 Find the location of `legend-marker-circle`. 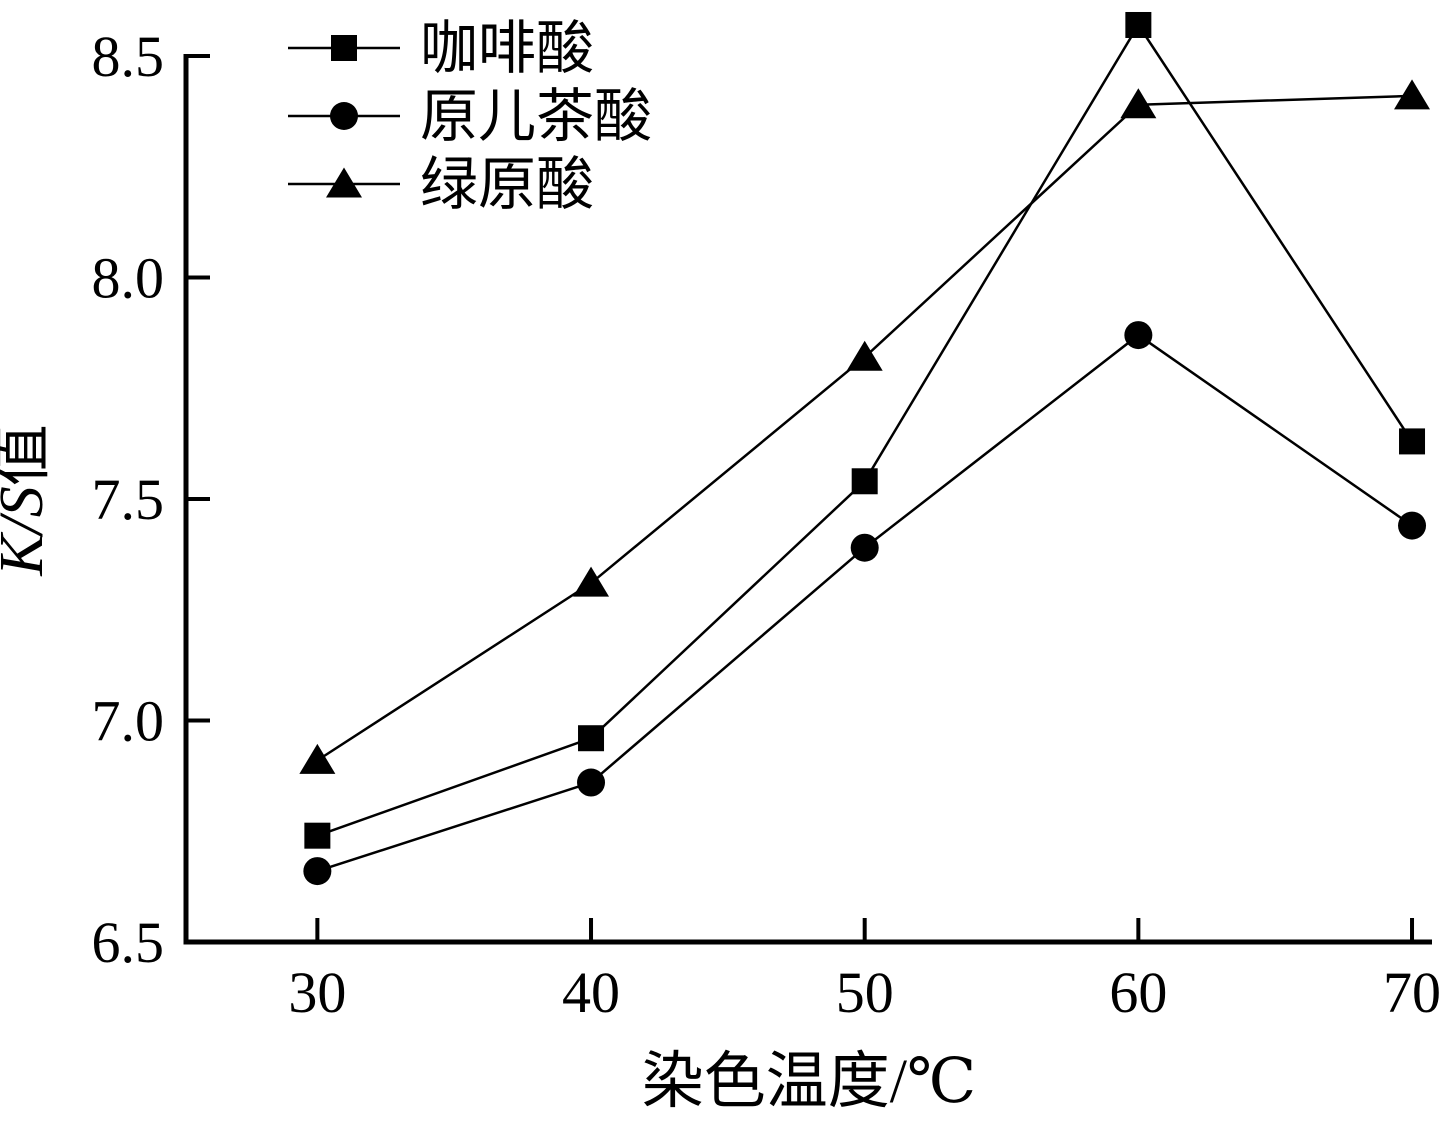

legend-marker-circle is located at coordinates (344, 116).